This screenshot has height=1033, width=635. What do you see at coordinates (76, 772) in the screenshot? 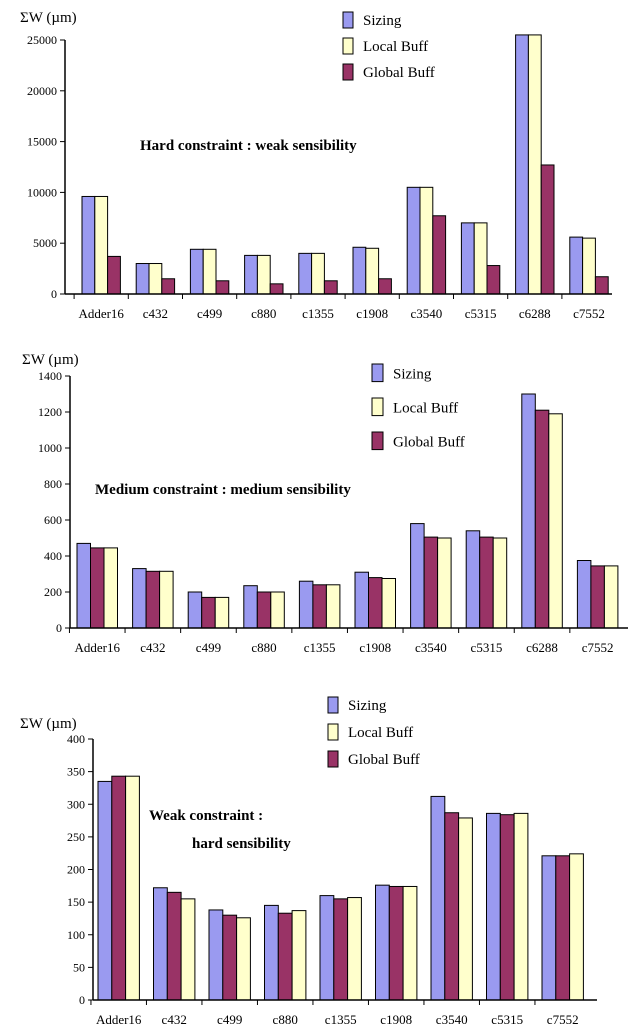
I see `y-tick-label: 350` at bounding box center [76, 772].